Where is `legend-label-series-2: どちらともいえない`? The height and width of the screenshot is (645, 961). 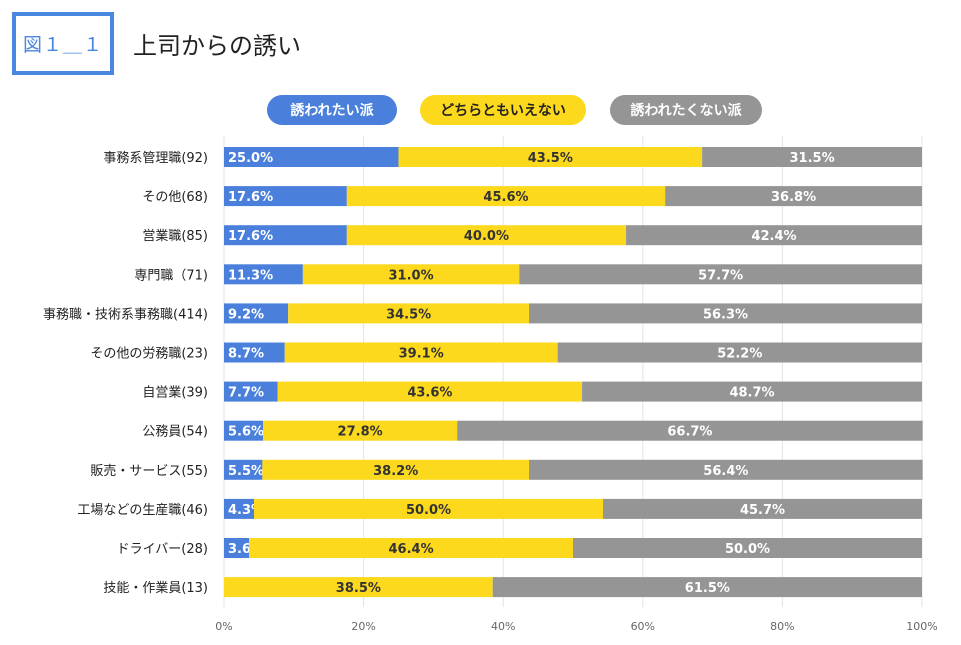
legend-label-series-2: どちらともいえない is located at coordinates (503, 111).